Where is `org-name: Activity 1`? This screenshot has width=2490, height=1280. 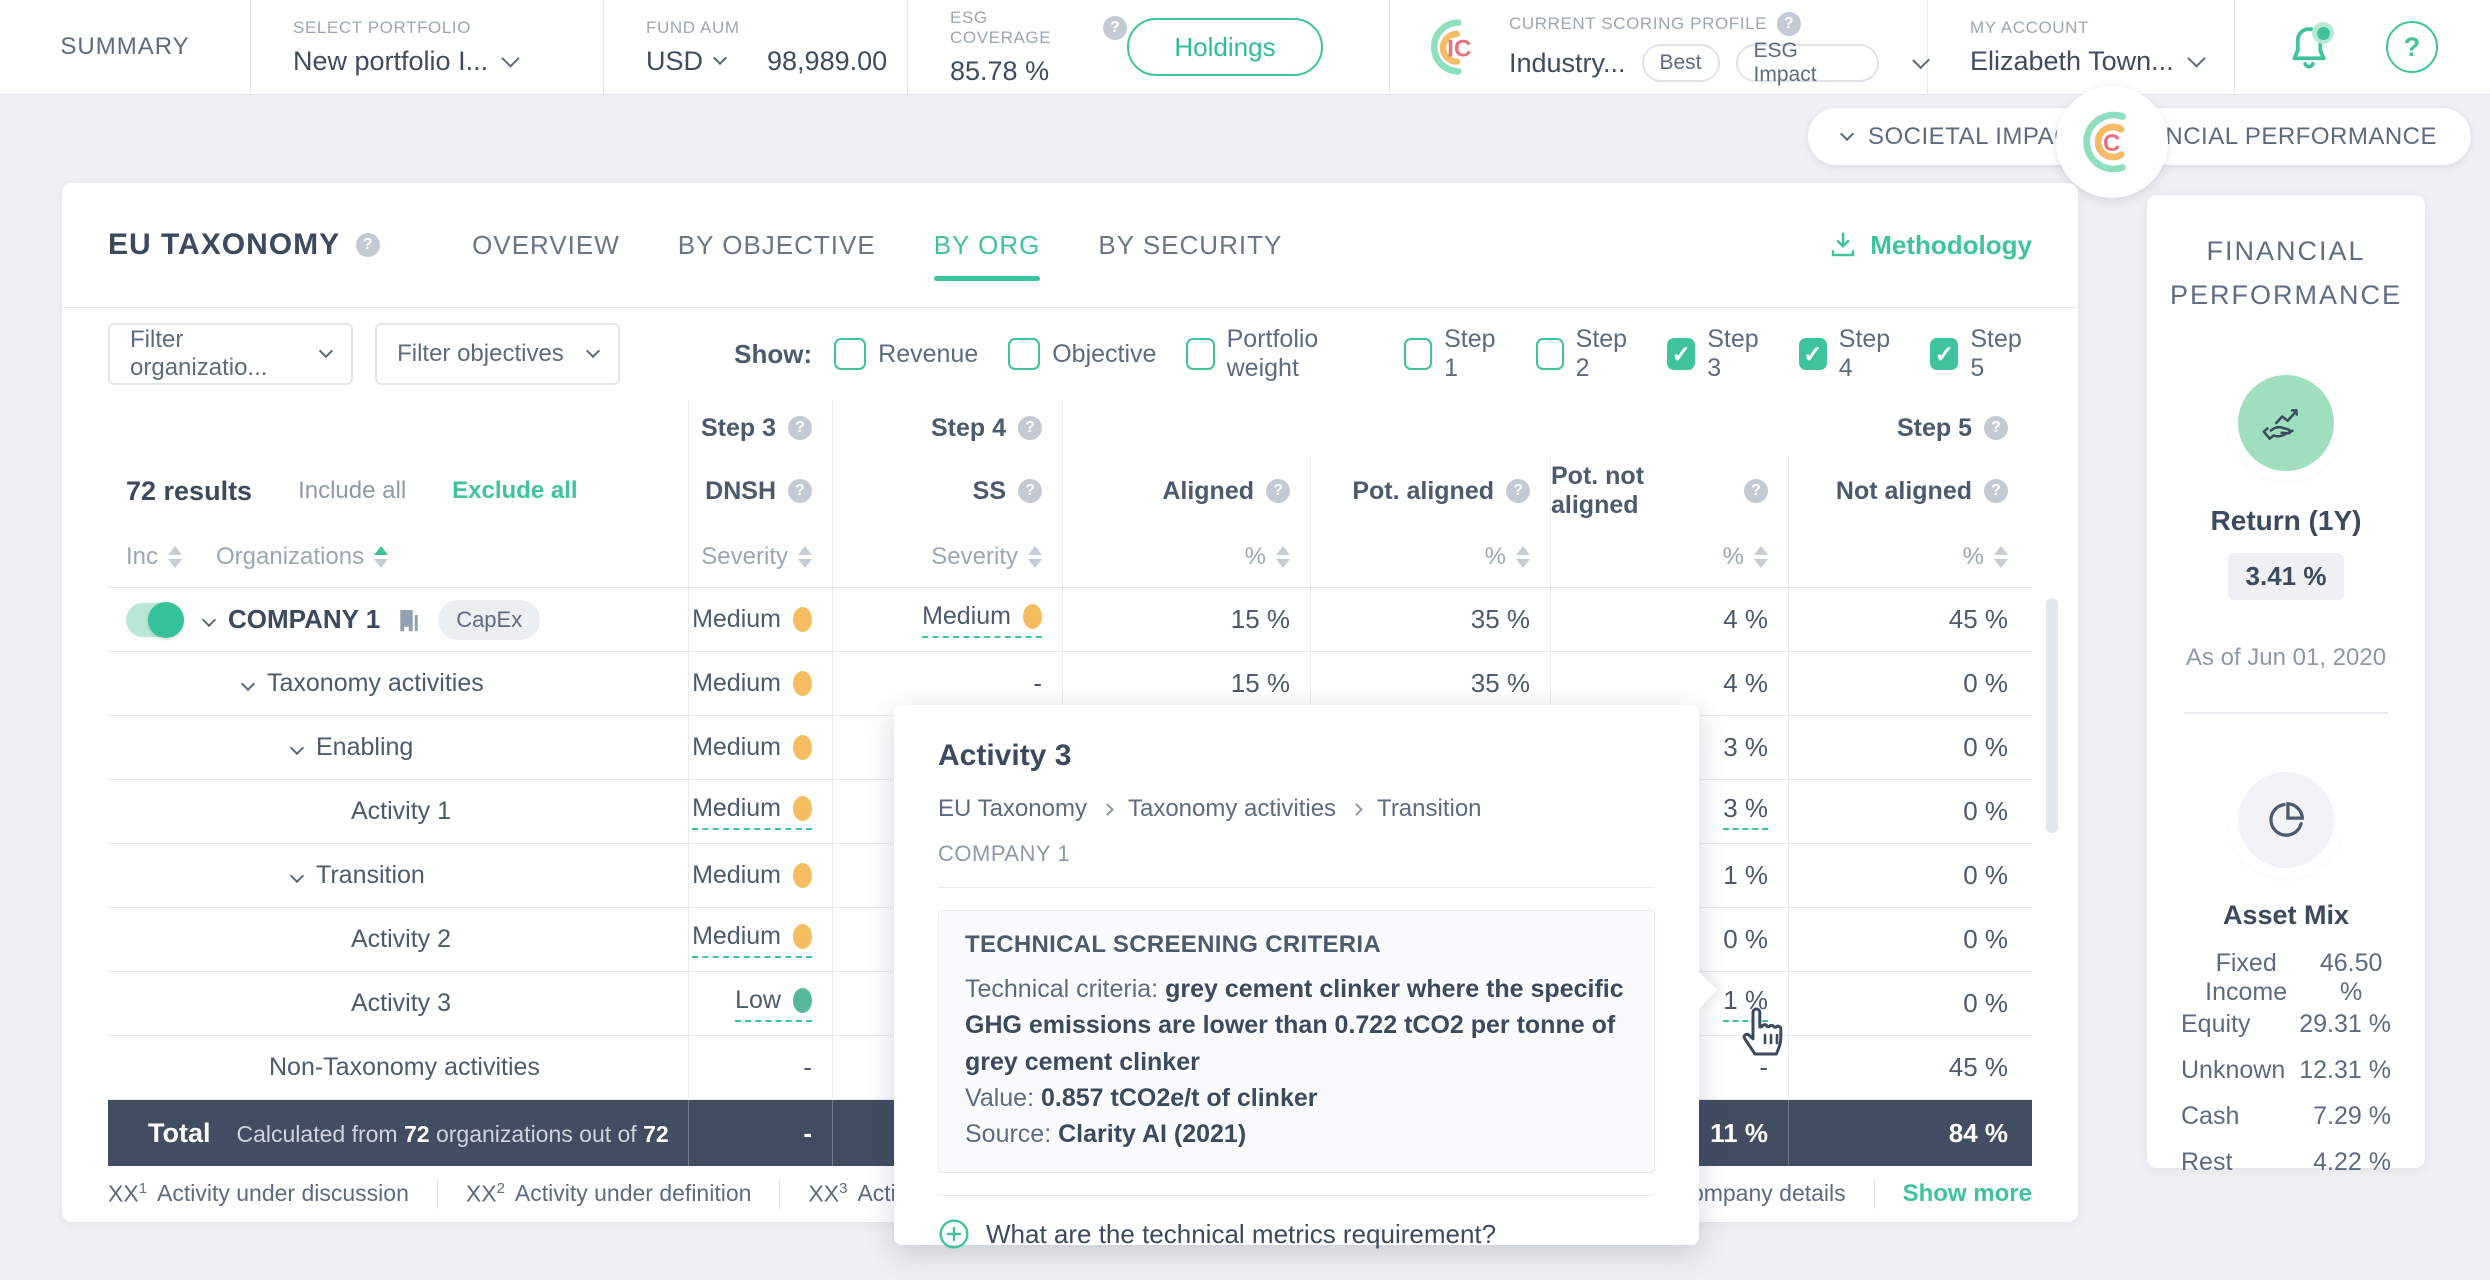
org-name: Activity 1 is located at coordinates (401, 811).